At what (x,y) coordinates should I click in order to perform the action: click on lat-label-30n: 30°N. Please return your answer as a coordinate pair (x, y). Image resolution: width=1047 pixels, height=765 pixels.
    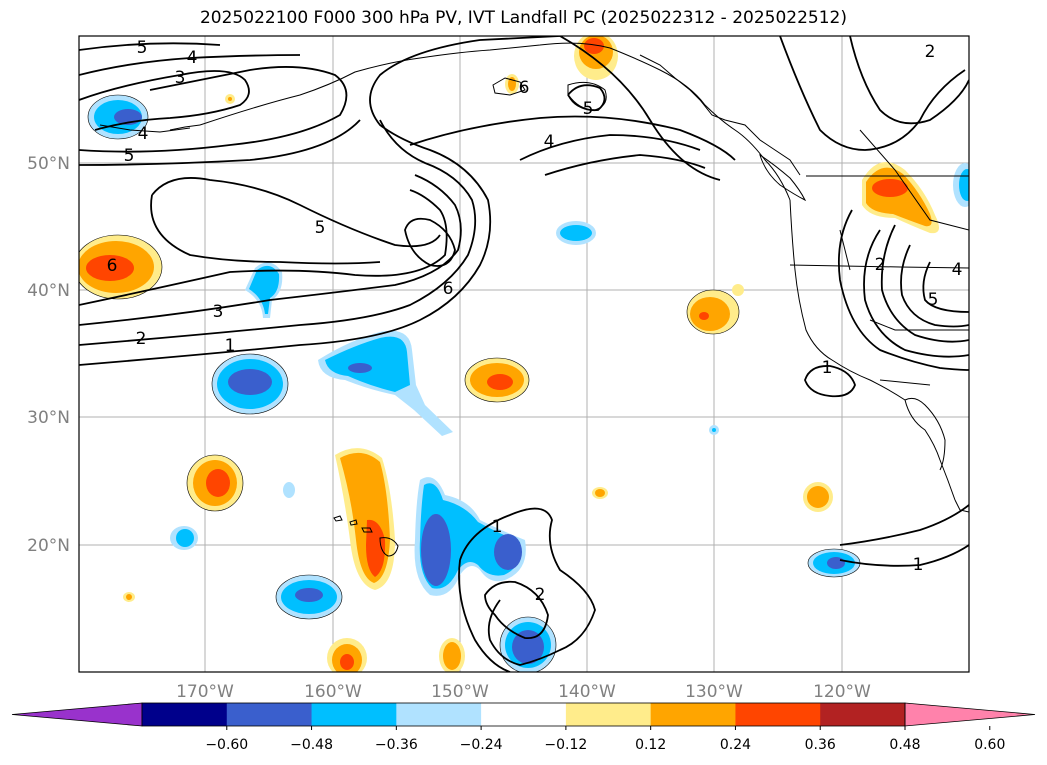
    Looking at the image, I should click on (48, 418).